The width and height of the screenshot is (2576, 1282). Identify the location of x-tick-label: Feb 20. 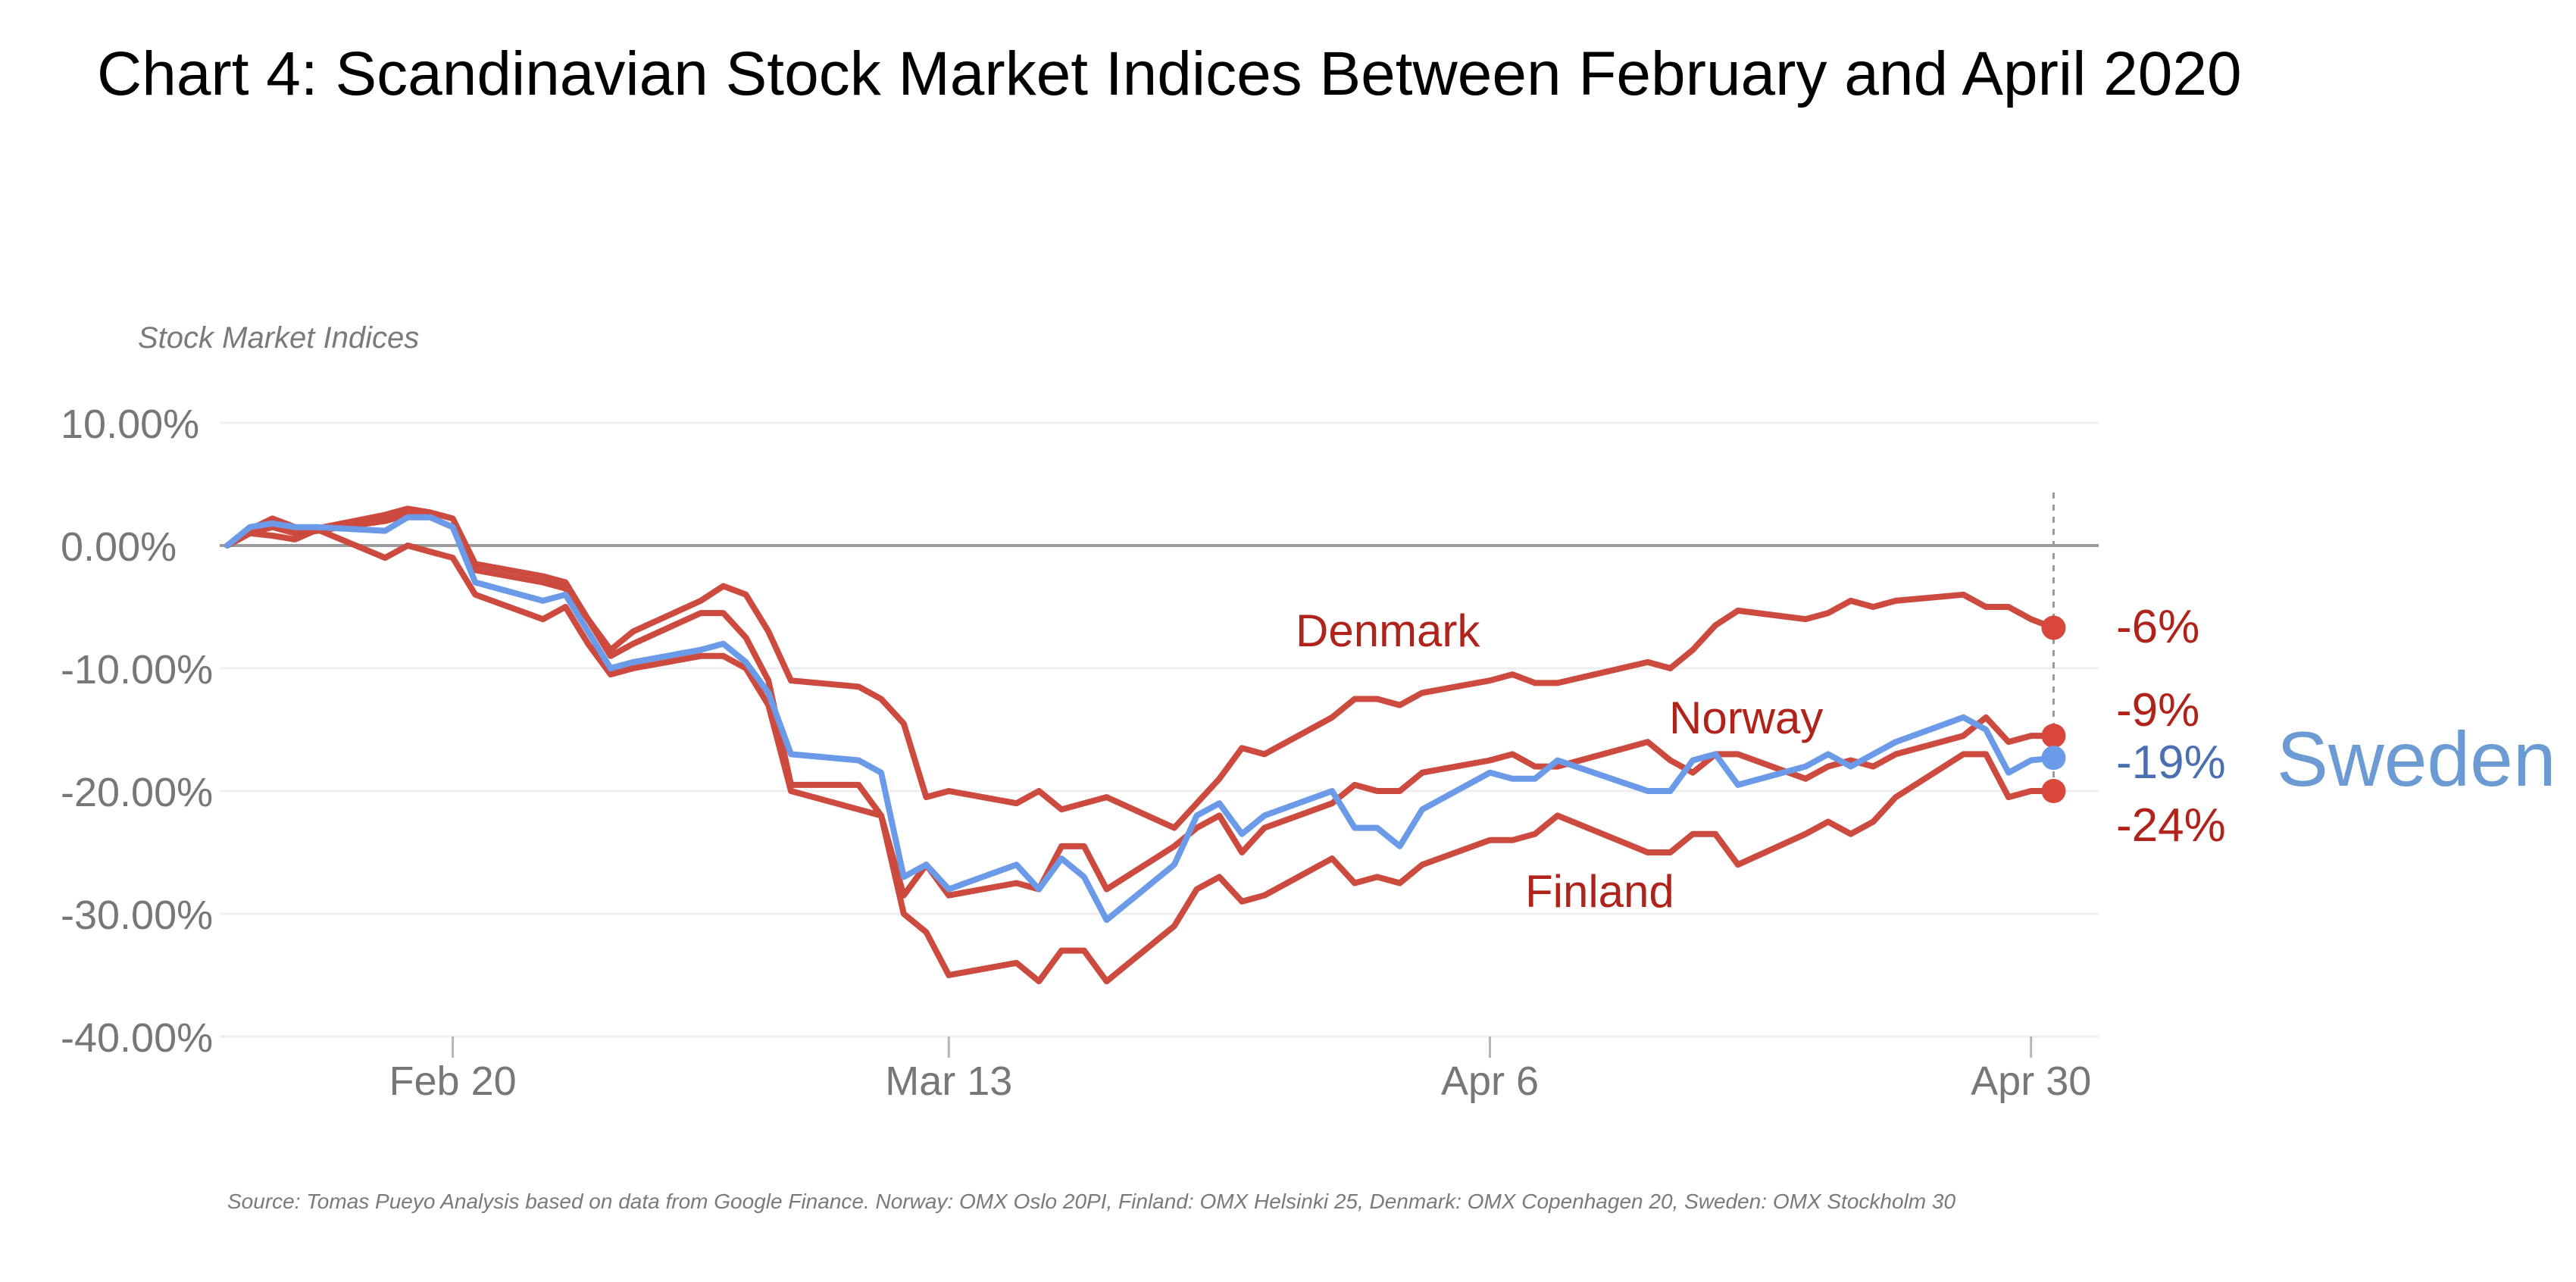
(453, 1081).